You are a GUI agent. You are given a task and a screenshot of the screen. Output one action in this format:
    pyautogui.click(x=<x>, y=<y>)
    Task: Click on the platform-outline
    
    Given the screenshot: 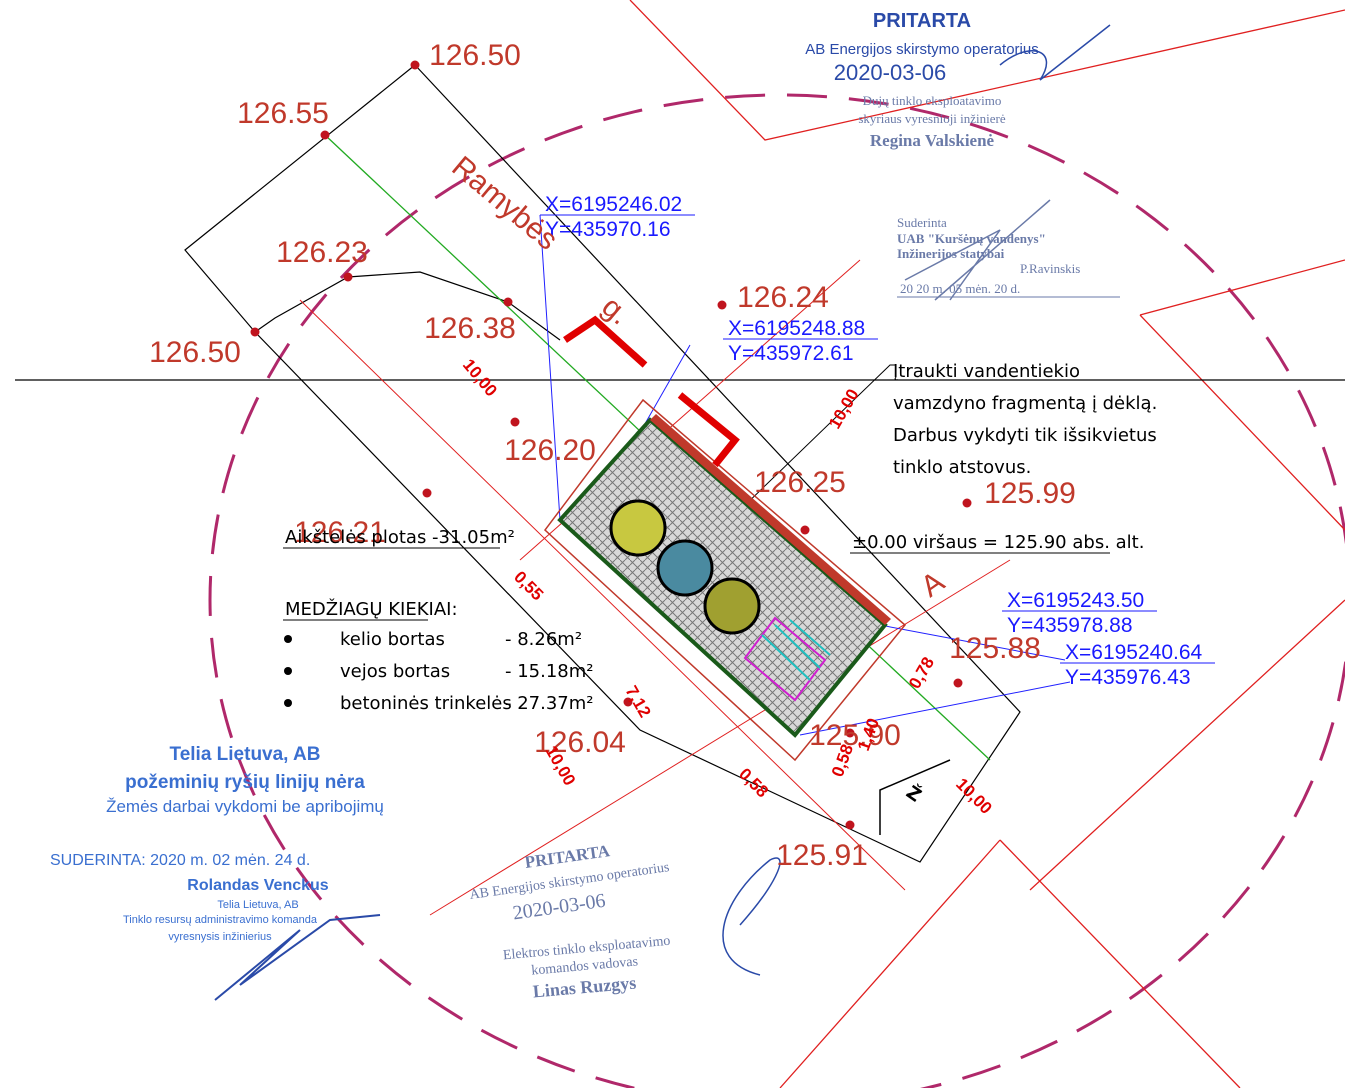 What is the action you would take?
    pyautogui.click(x=725, y=580)
    